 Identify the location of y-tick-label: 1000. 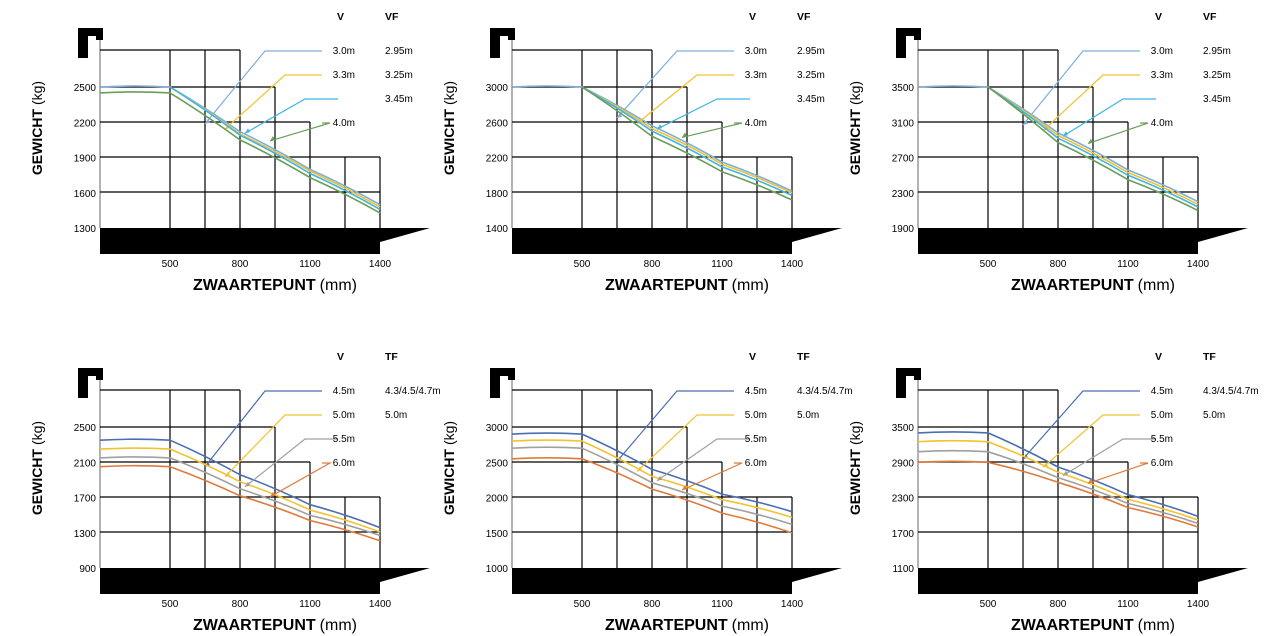
(497, 569).